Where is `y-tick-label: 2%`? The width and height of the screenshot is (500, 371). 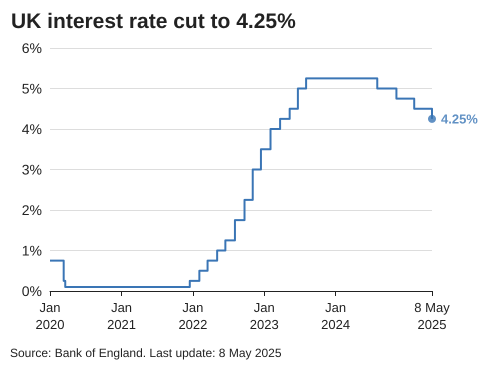
y-tick-label: 2% is located at coordinates (32, 210).